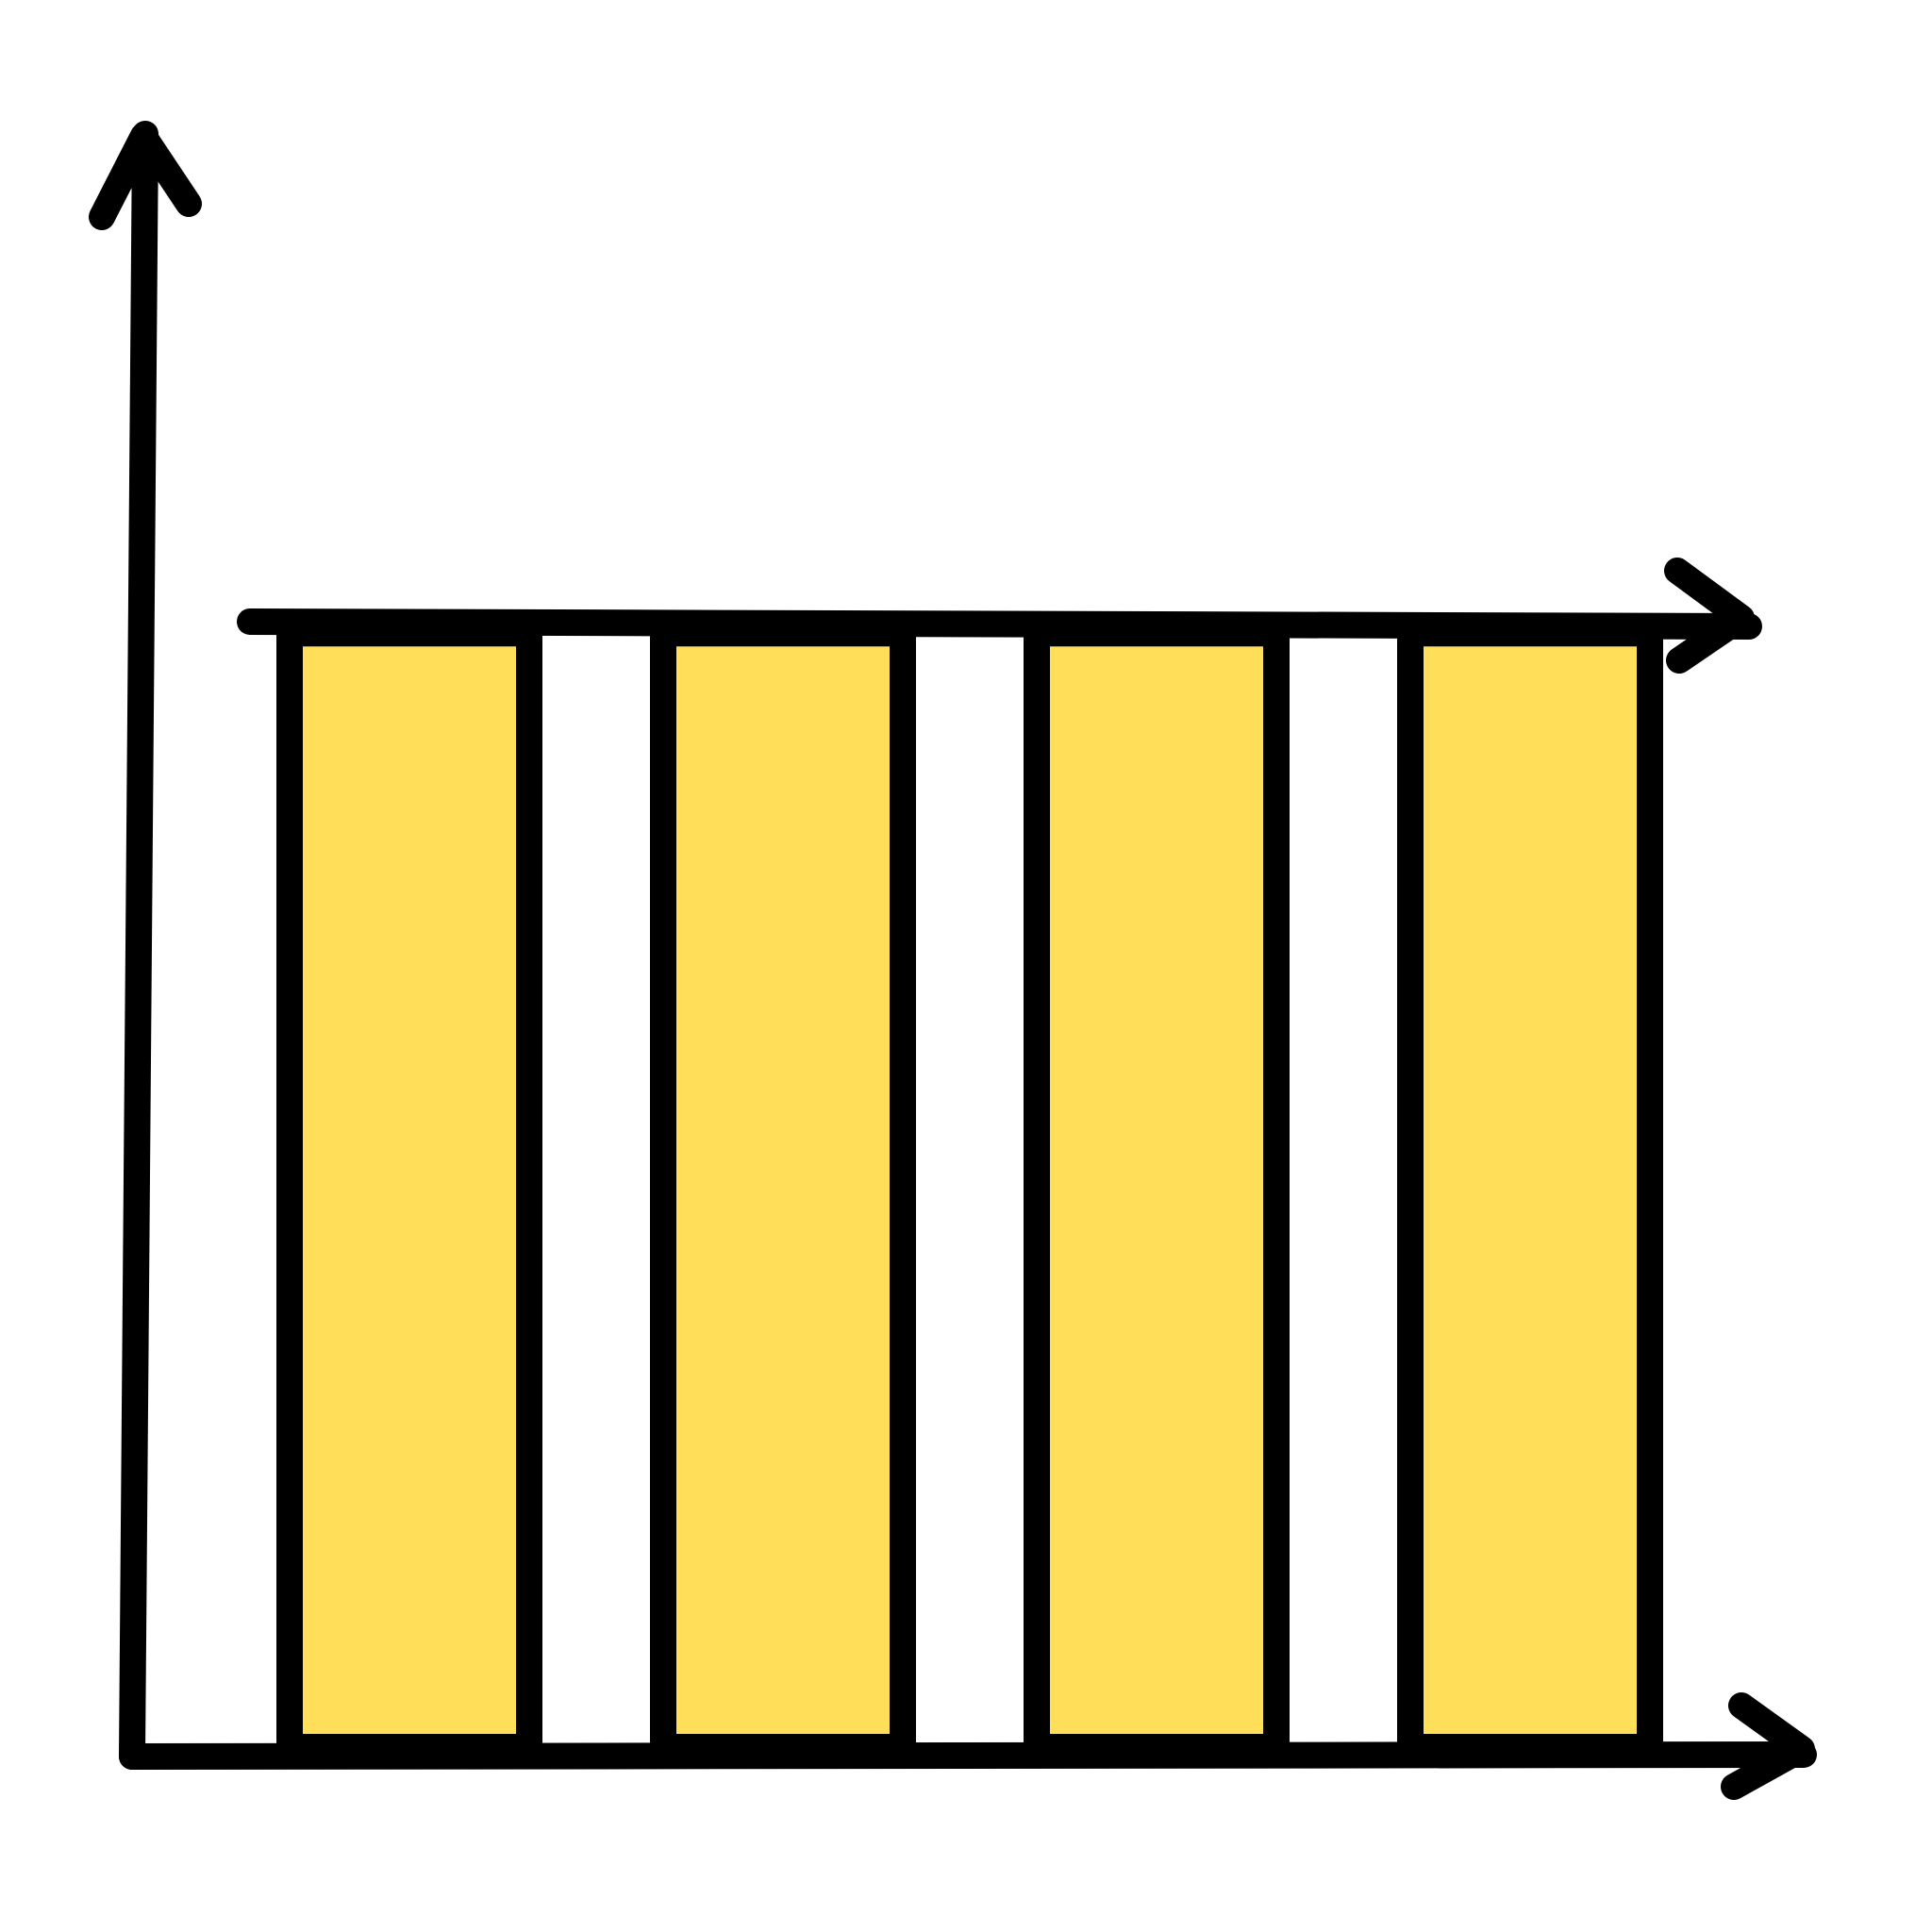  I want to click on y-axis, so click(145, 946).